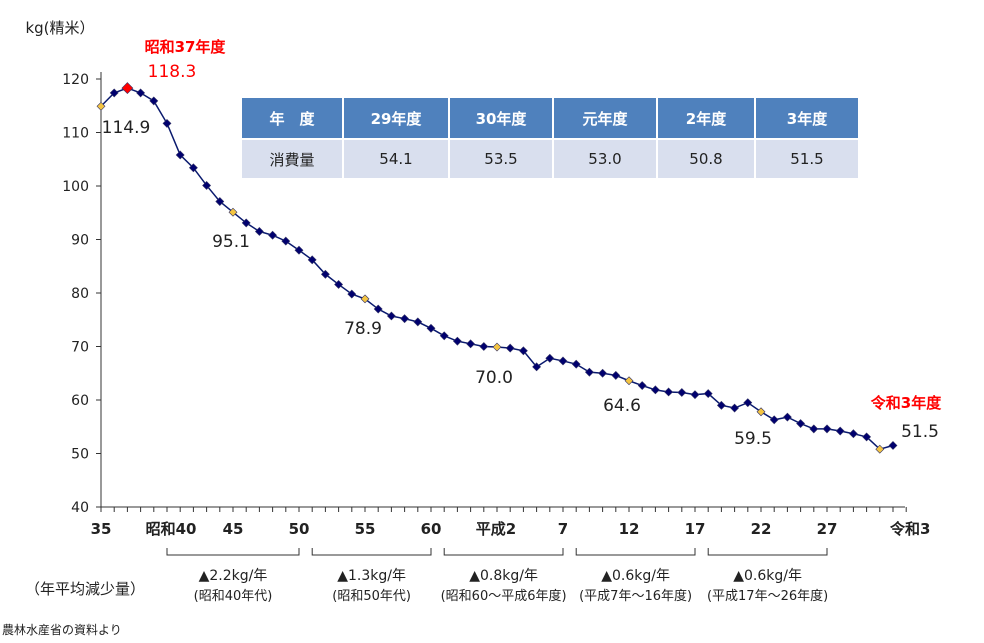  Describe the element at coordinates (695, 529) in the screenshot. I see `x-tick-label: 17` at that location.